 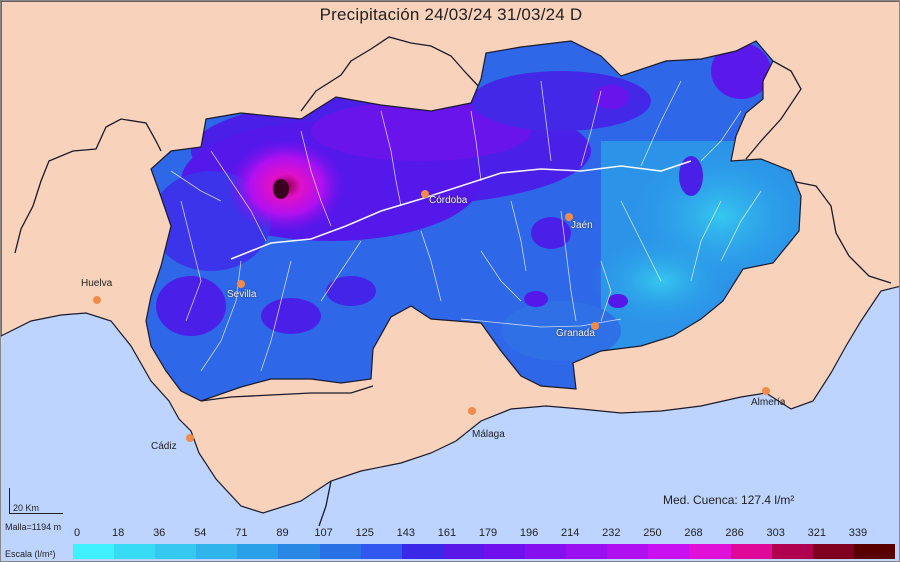 What do you see at coordinates (488, 434) in the screenshot?
I see `city-label-malaga: Málaga` at bounding box center [488, 434].